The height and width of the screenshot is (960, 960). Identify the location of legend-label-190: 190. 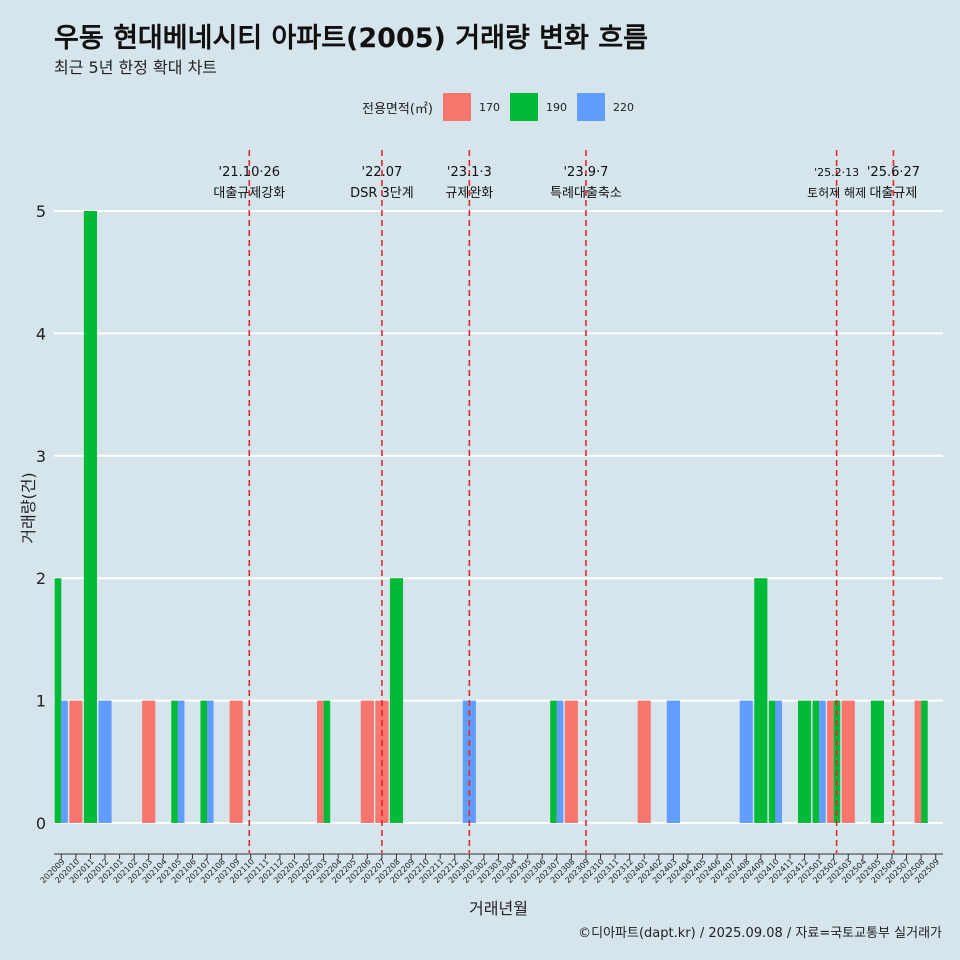
(556, 107).